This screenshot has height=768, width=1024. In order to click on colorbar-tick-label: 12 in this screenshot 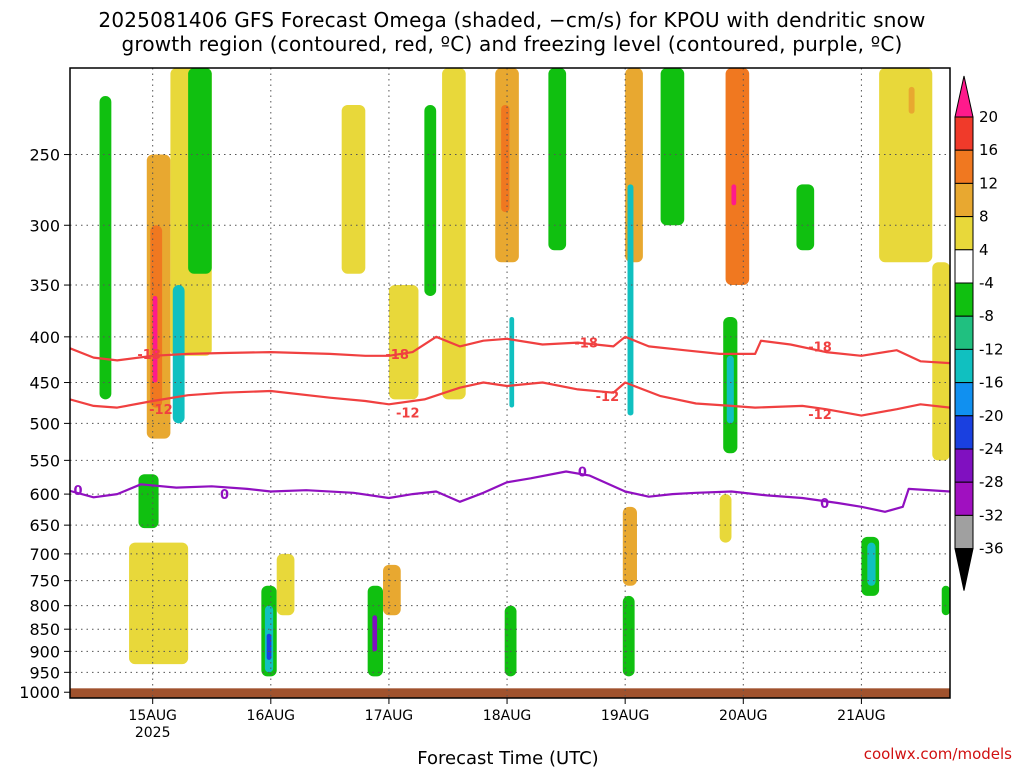, I will do `click(988, 183)`.